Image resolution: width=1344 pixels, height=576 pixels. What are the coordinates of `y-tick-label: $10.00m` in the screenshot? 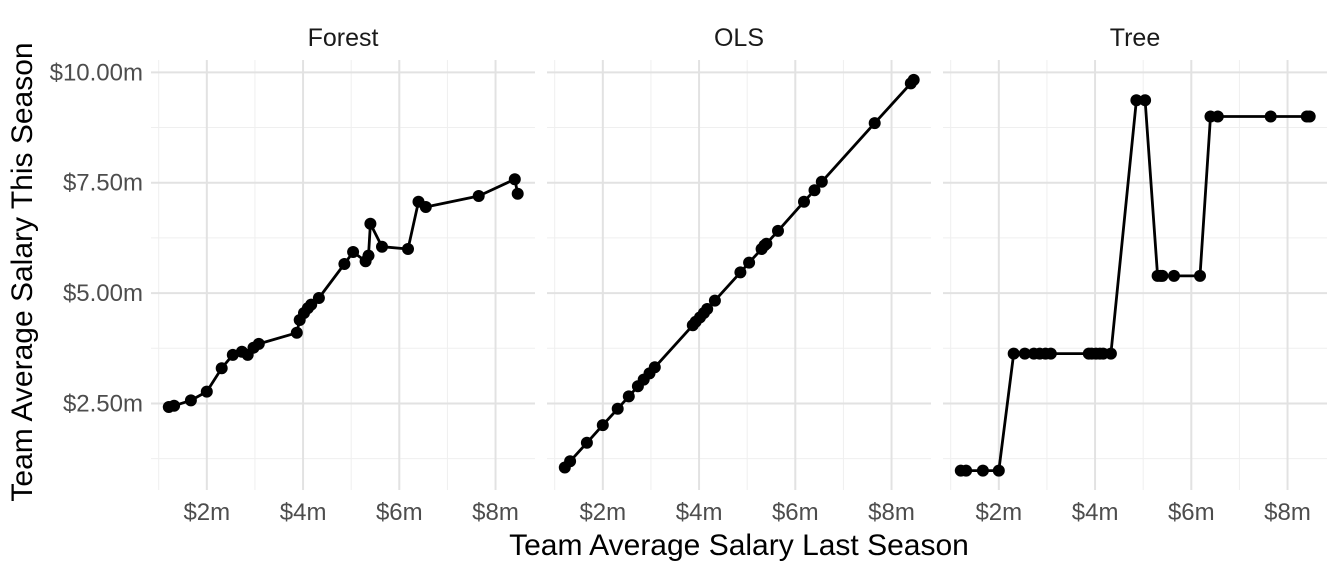 It's located at (96, 72).